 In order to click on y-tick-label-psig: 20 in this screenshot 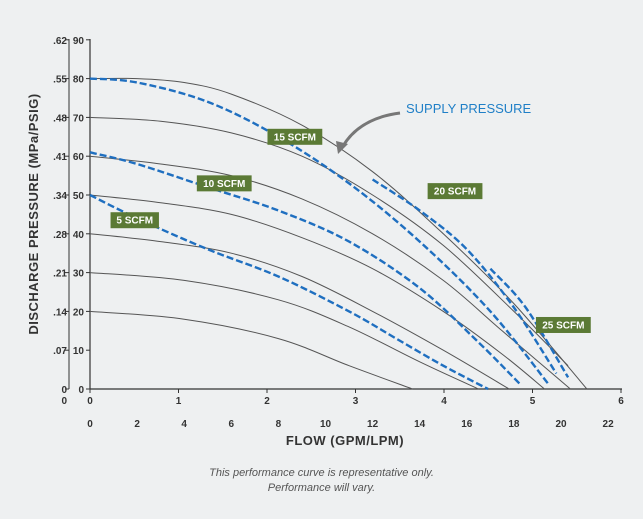, I will do `click(79, 312)`.